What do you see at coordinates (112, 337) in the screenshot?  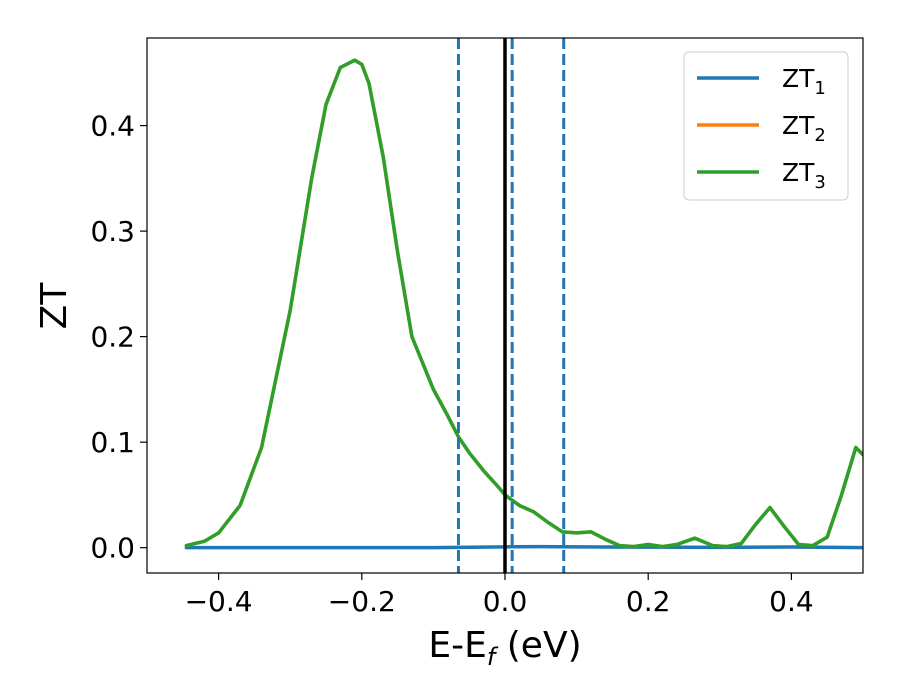 I see `y-tick-label: 0.2` at bounding box center [112, 337].